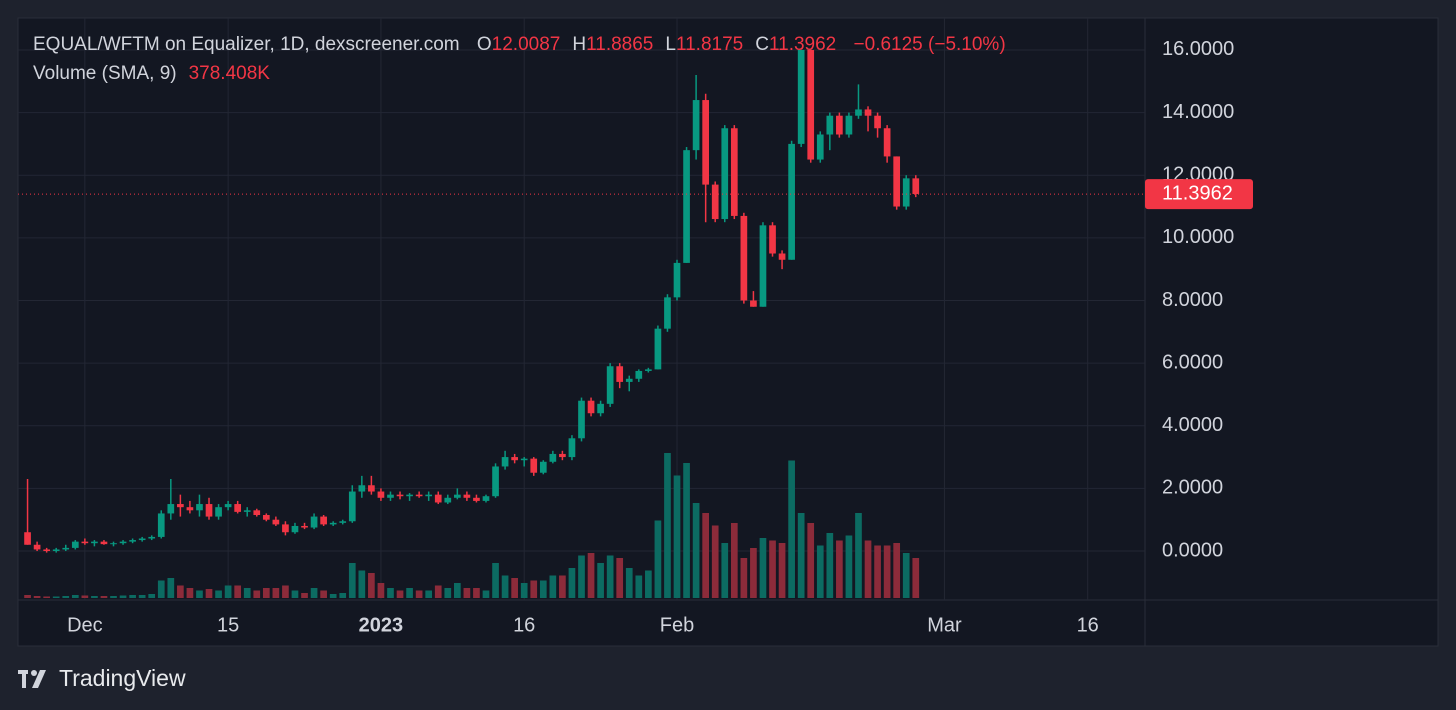 The height and width of the screenshot is (710, 1456). Describe the element at coordinates (1088, 625) in the screenshot. I see `x-tick-label: 16` at that location.